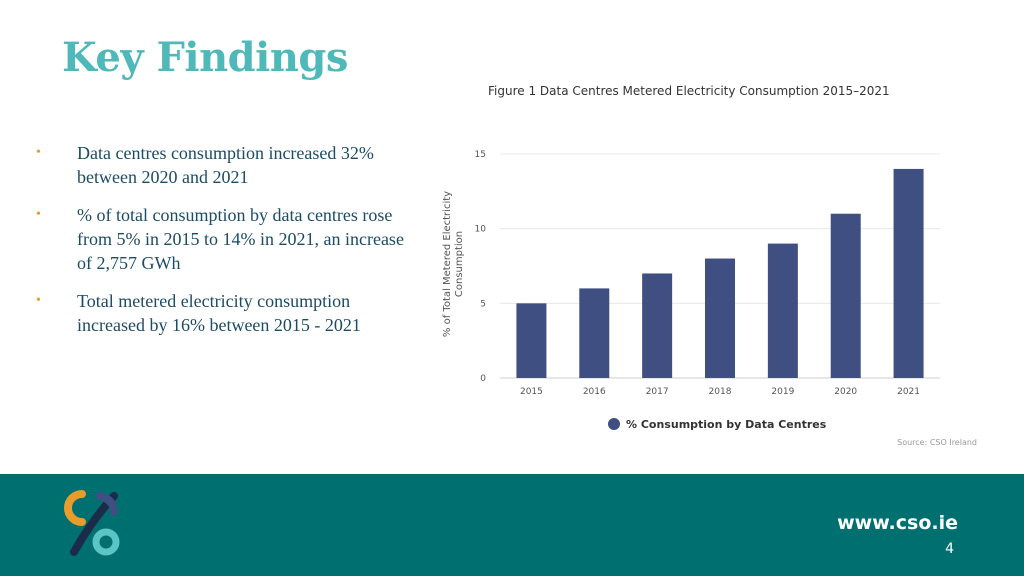 The width and height of the screenshot is (1024, 576). Describe the element at coordinates (480, 155) in the screenshot. I see `y-tick-label: 15` at that location.